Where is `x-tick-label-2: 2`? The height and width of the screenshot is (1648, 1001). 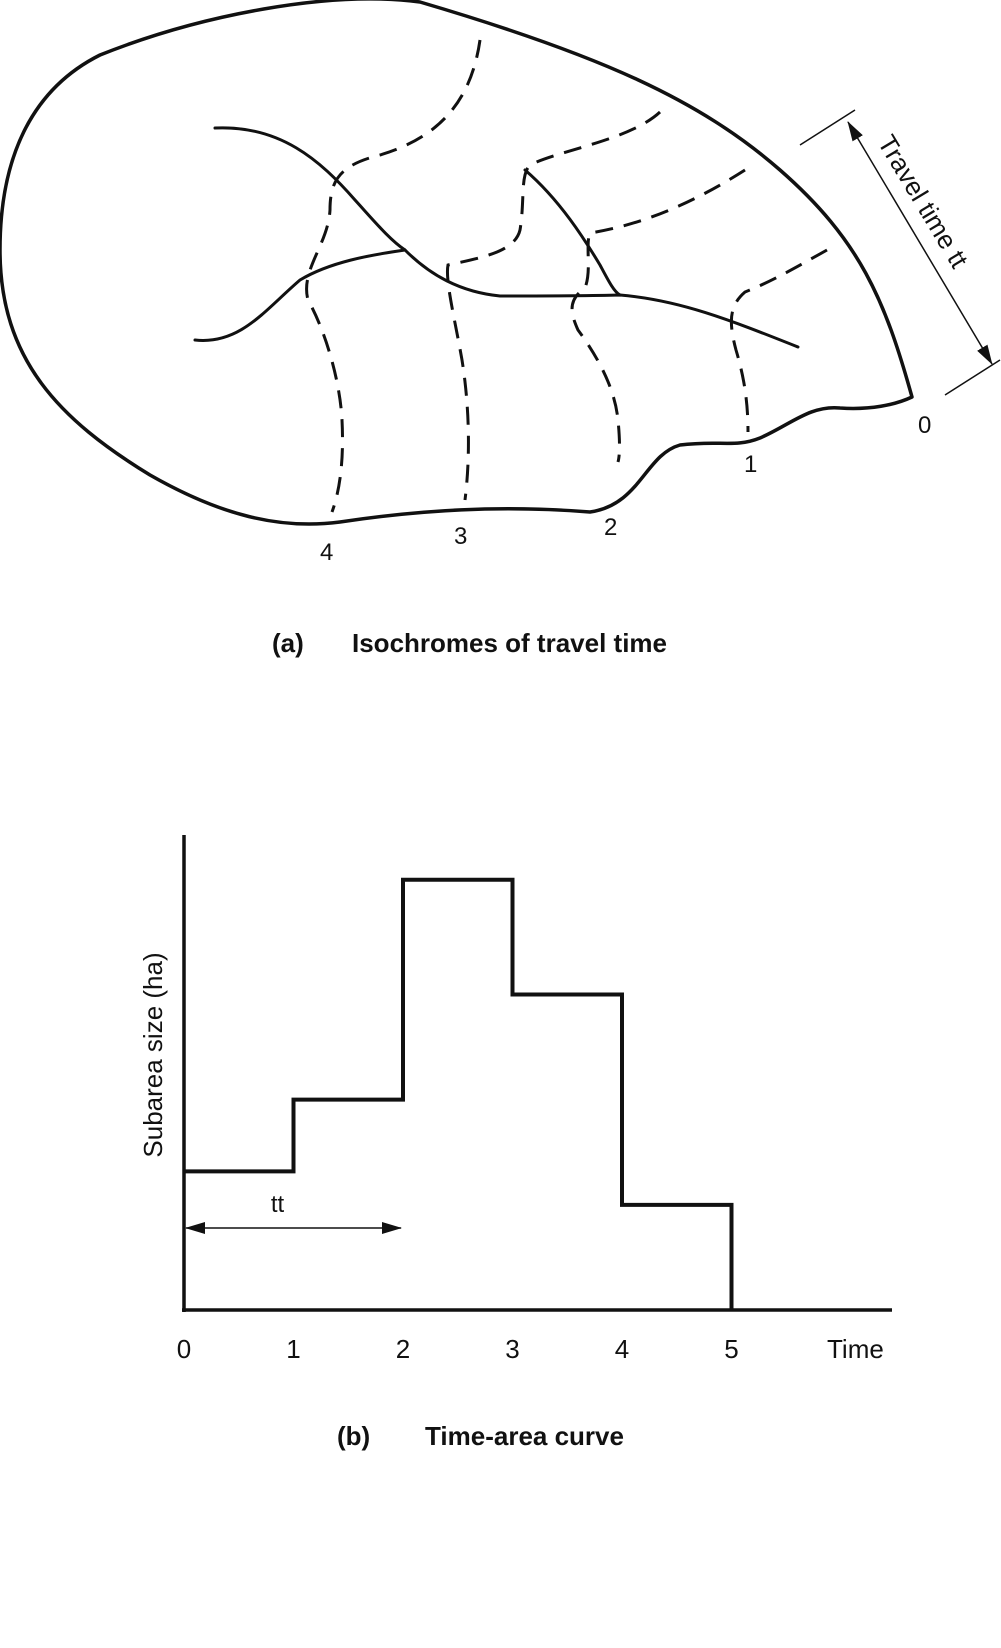 x-tick-label-2: 2 is located at coordinates (403, 1349).